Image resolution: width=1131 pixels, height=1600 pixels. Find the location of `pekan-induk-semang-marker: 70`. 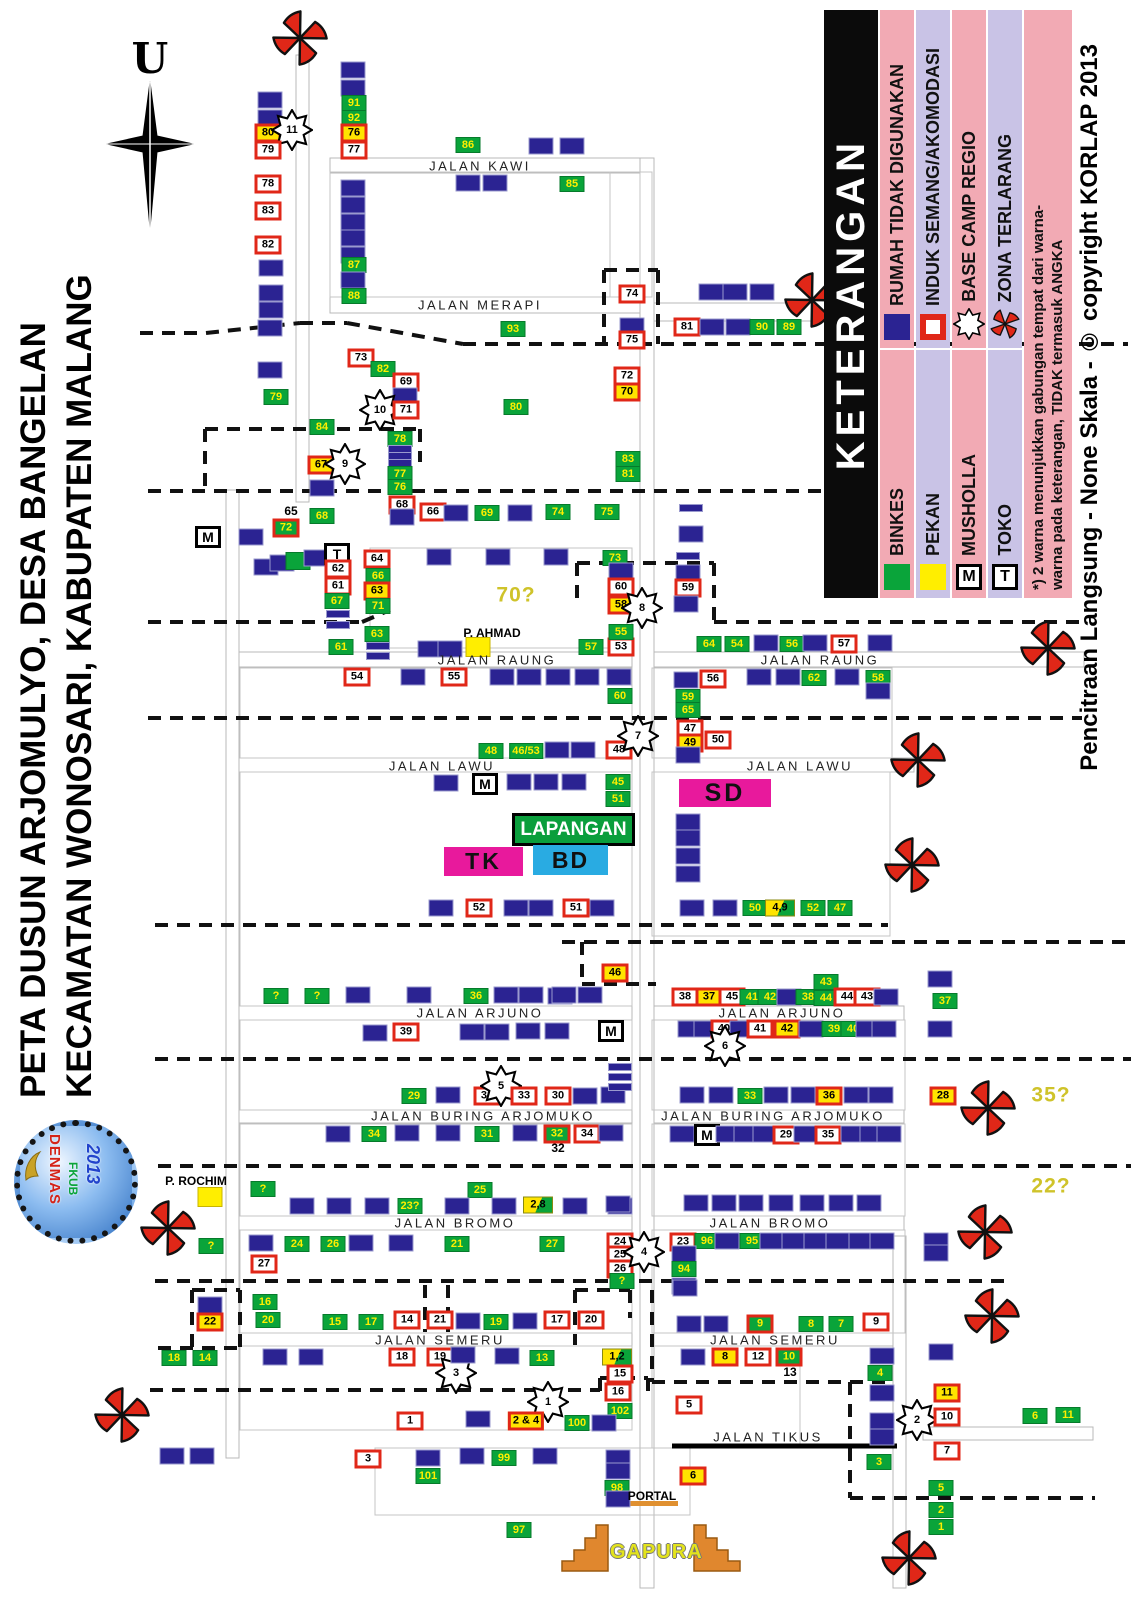

pekan-induk-semang-marker: 70 is located at coordinates (627, 392).